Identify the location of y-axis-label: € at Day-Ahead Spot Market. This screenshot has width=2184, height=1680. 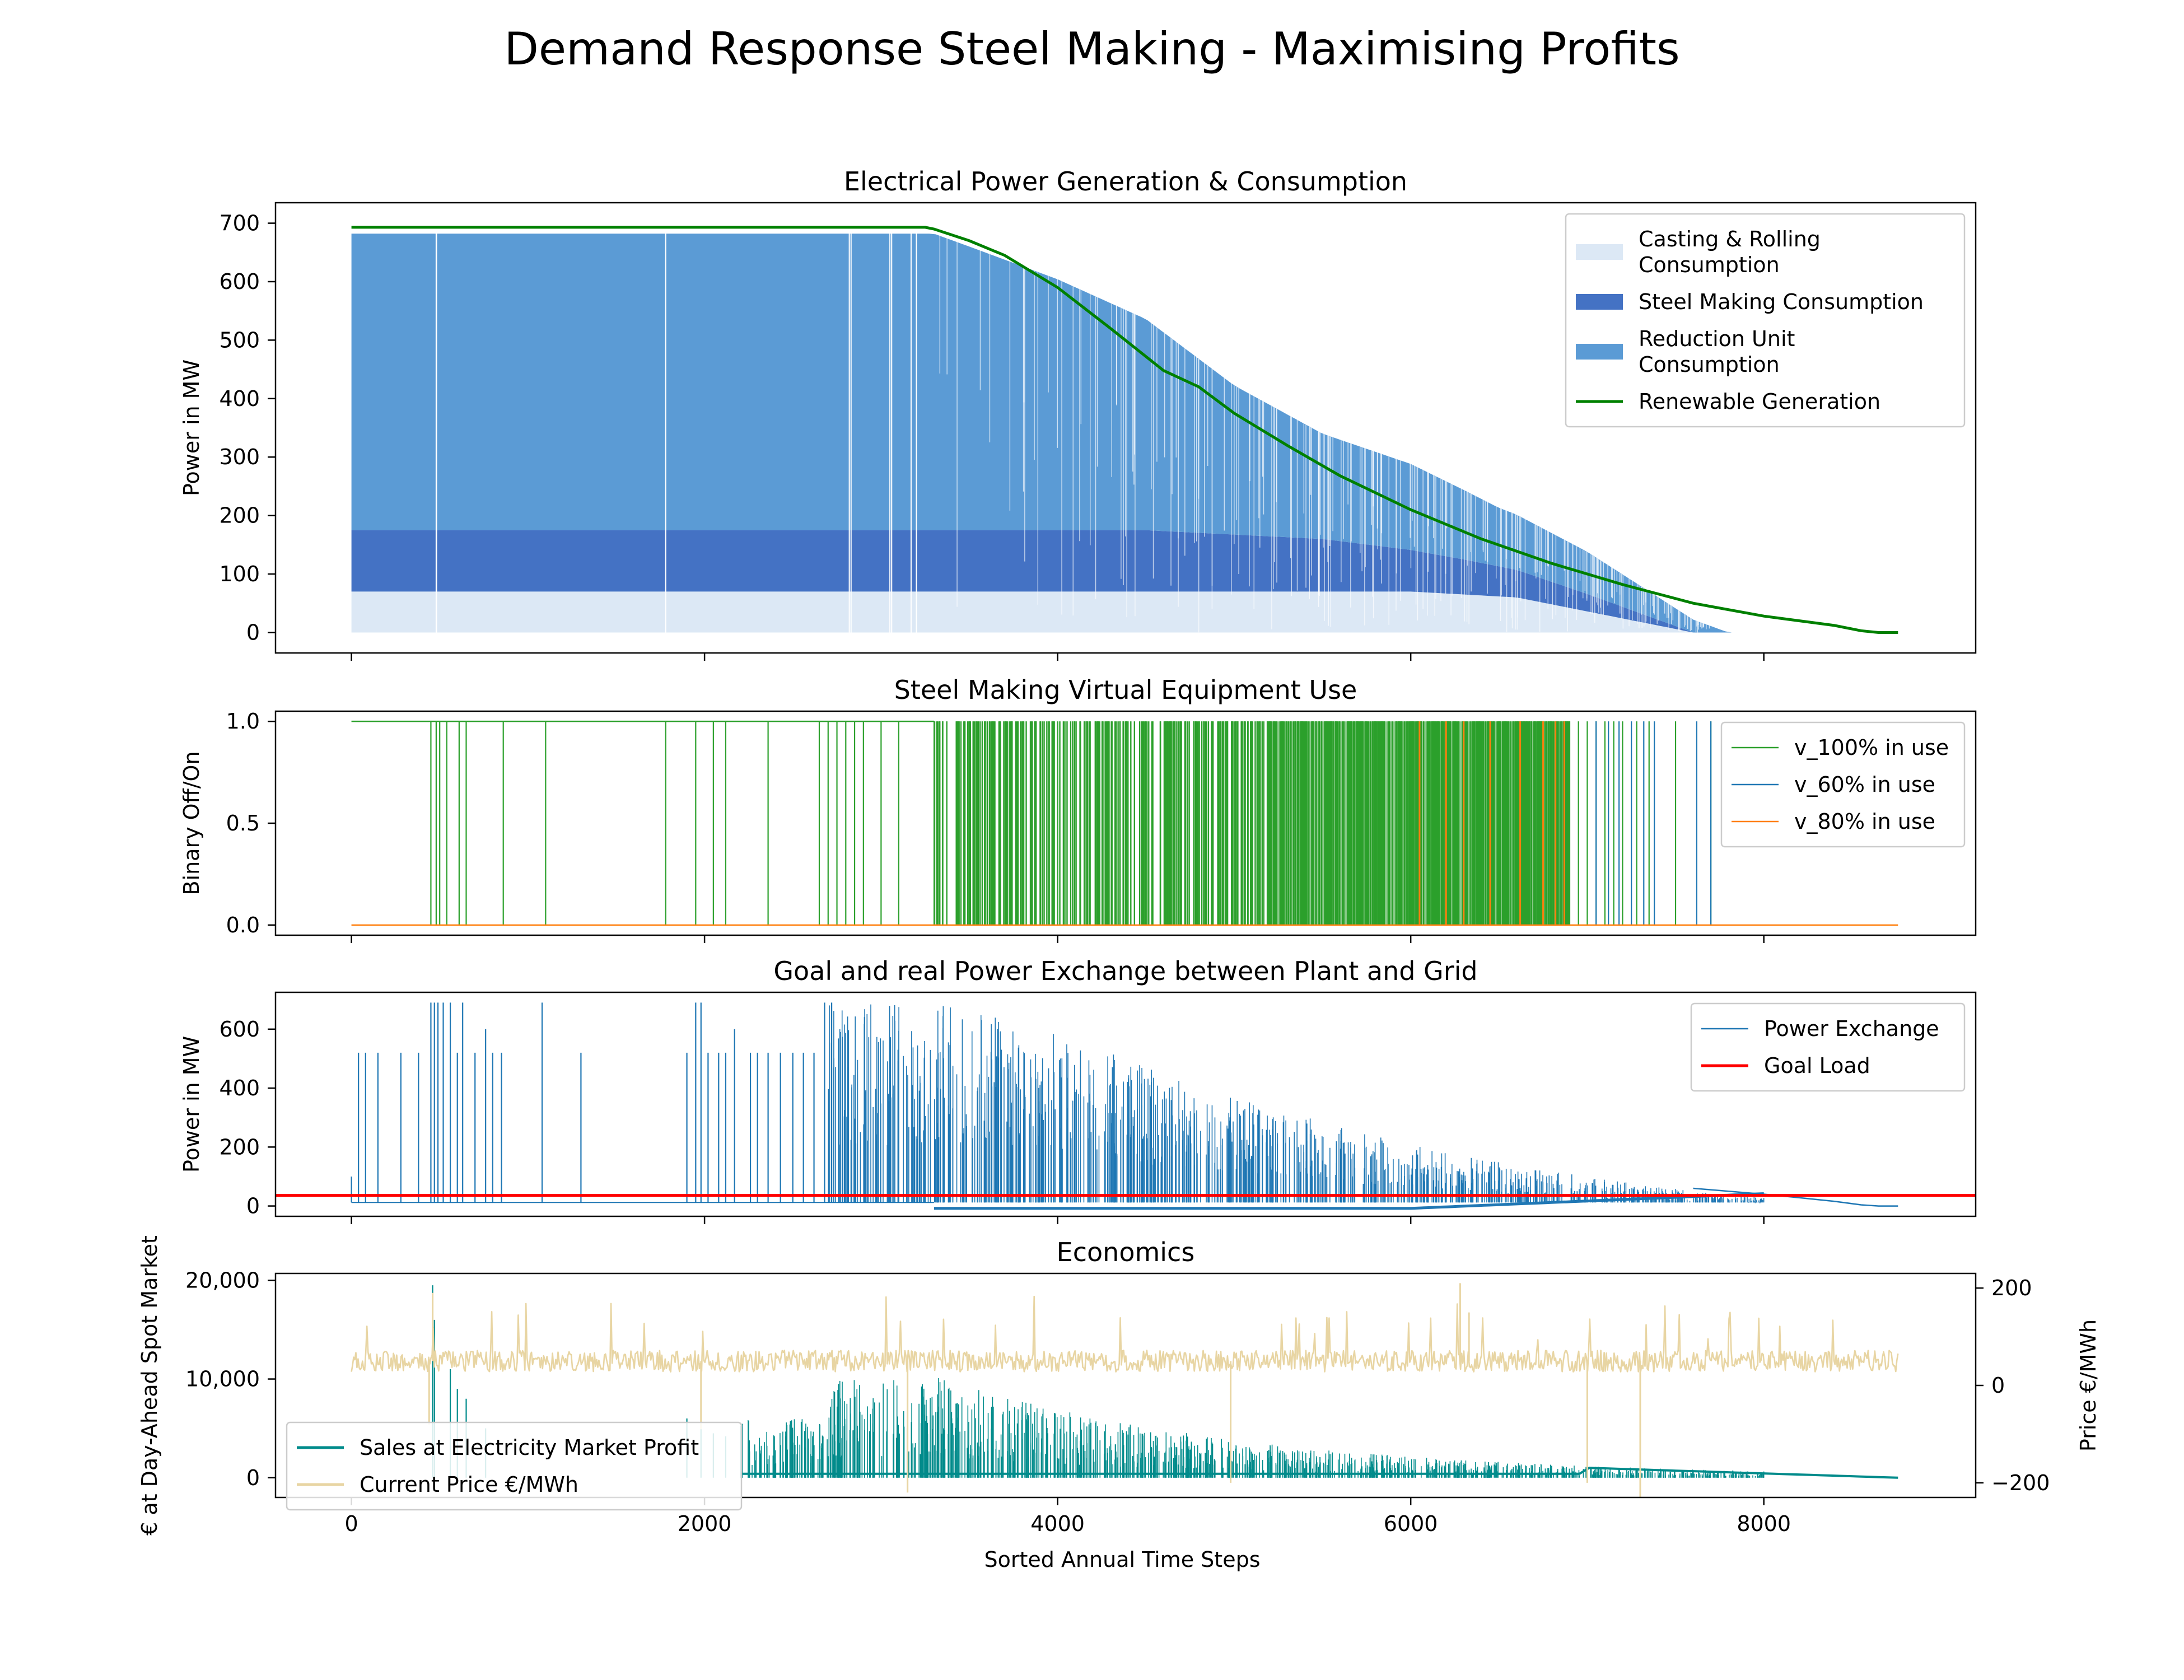
(150, 1386).